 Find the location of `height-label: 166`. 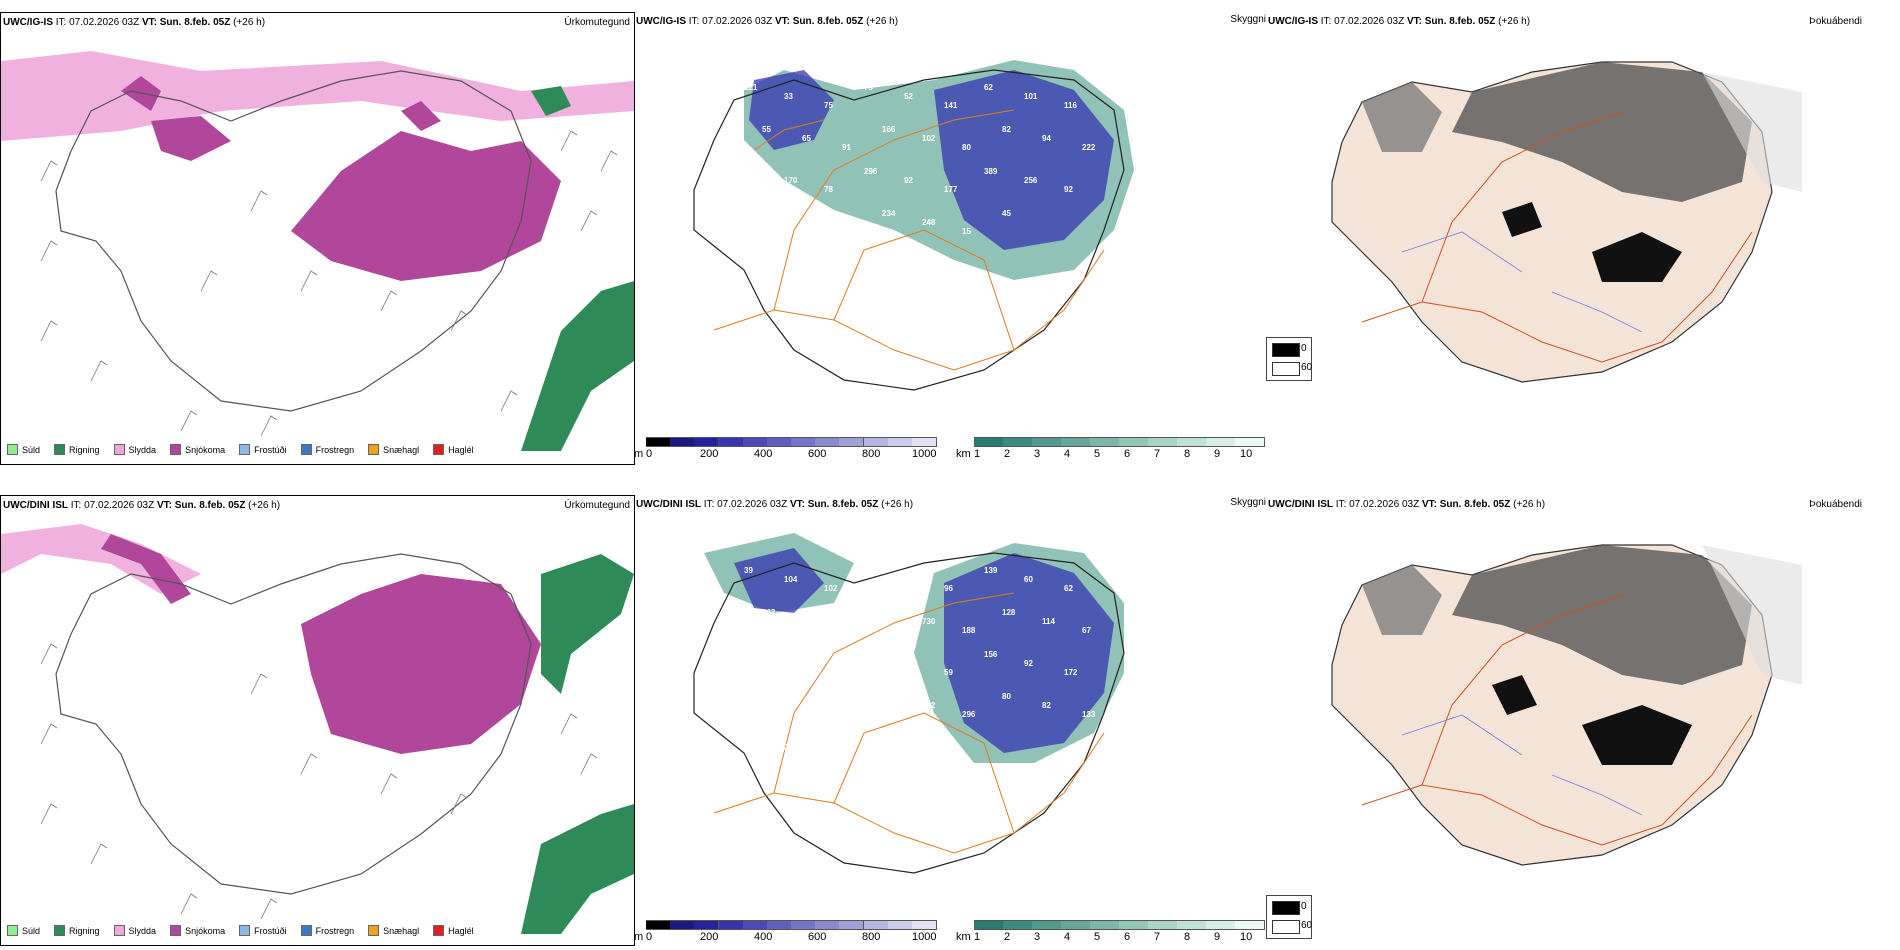

height-label: 166 is located at coordinates (889, 129).